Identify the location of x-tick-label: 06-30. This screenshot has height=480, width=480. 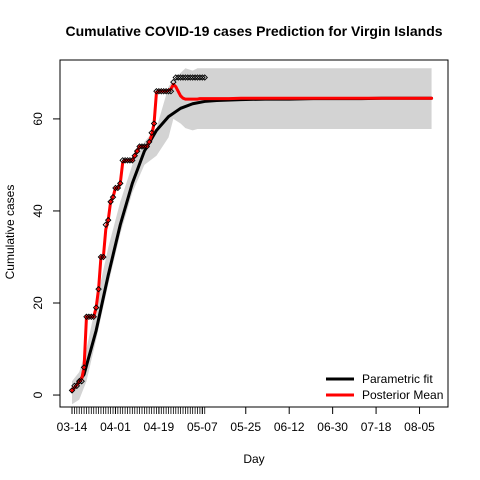
(332, 427).